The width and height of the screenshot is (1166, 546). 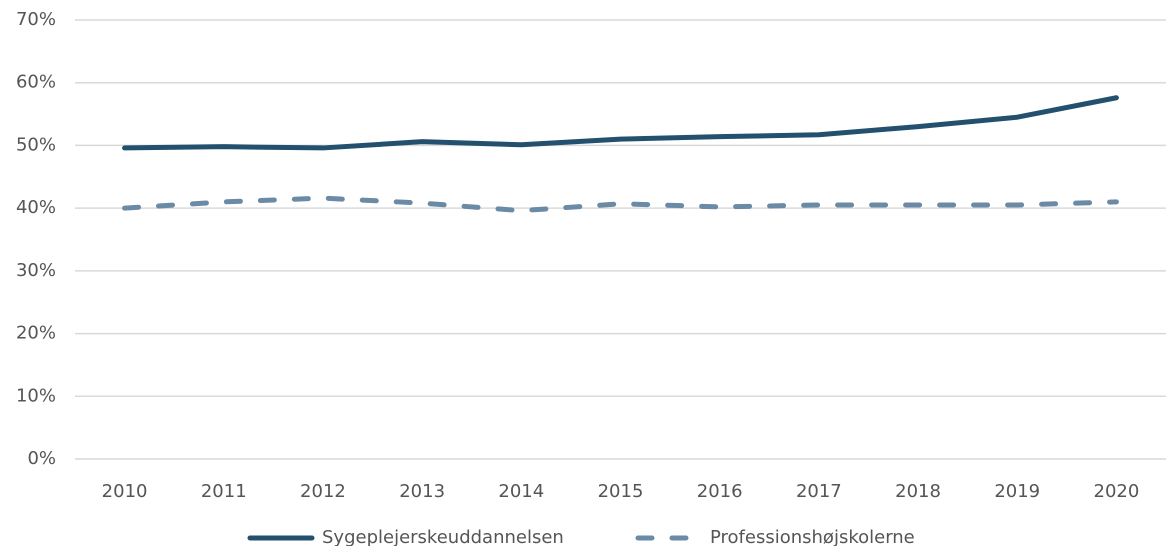 I want to click on legend-label: Sygeplejerskeuddannelsen, so click(x=443, y=536).